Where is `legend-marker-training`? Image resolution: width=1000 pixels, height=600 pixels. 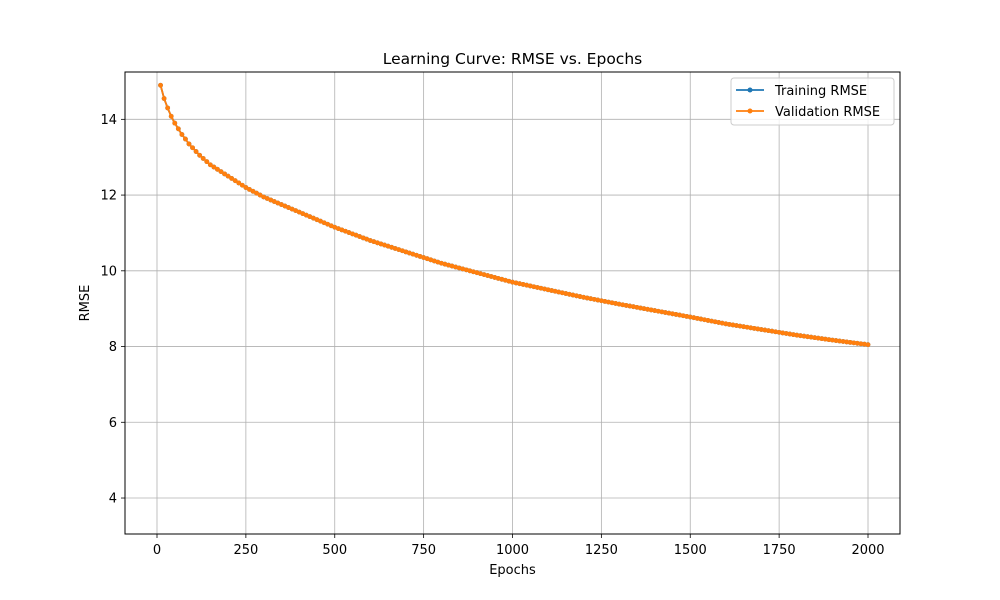 legend-marker-training is located at coordinates (750, 90).